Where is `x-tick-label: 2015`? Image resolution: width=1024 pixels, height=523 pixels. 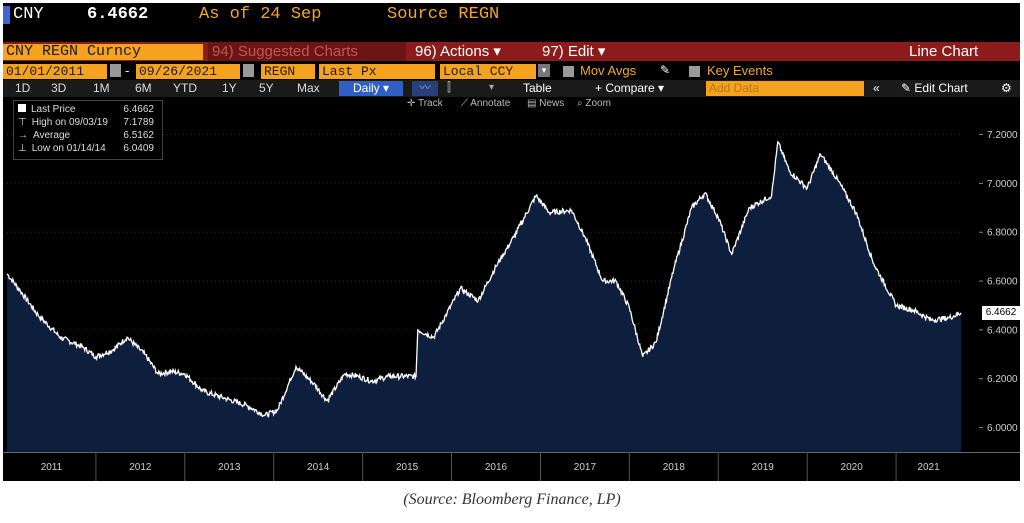
x-tick-label: 2015 is located at coordinates (407, 467).